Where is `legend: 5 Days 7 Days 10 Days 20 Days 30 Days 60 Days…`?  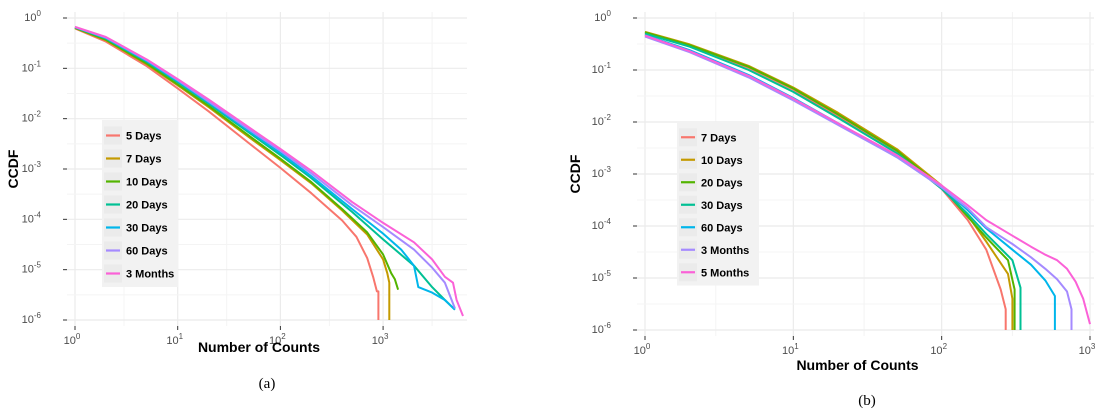 legend: 5 Days 7 Days 10 Days 20 Days 30 Days 60 Days… is located at coordinates (140, 203).